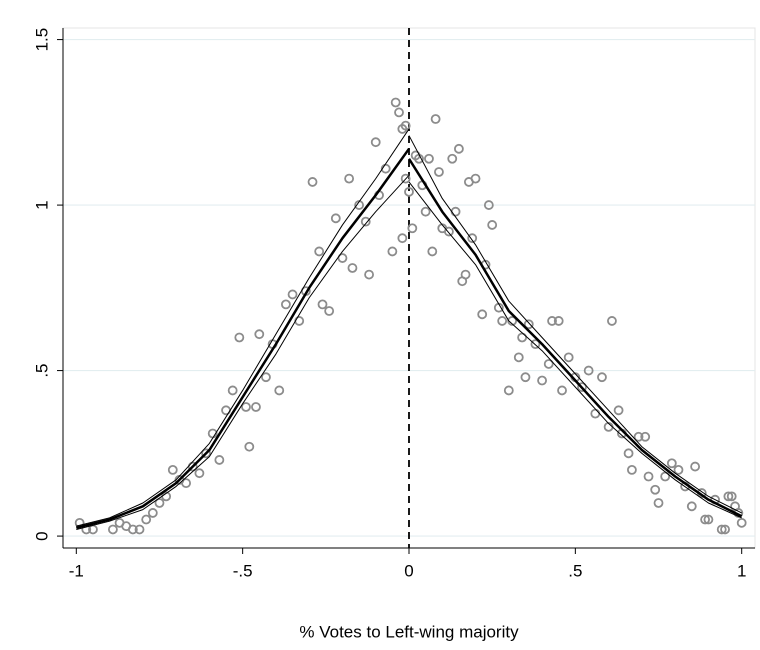 This screenshot has width=760, height=650. Describe the element at coordinates (41, 204) in the screenshot. I see `y-tick-label: 1` at that location.